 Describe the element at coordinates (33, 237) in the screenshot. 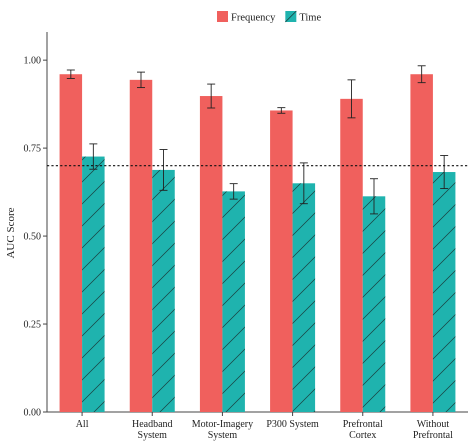

I see `y-tick-label: 0.50` at that location.